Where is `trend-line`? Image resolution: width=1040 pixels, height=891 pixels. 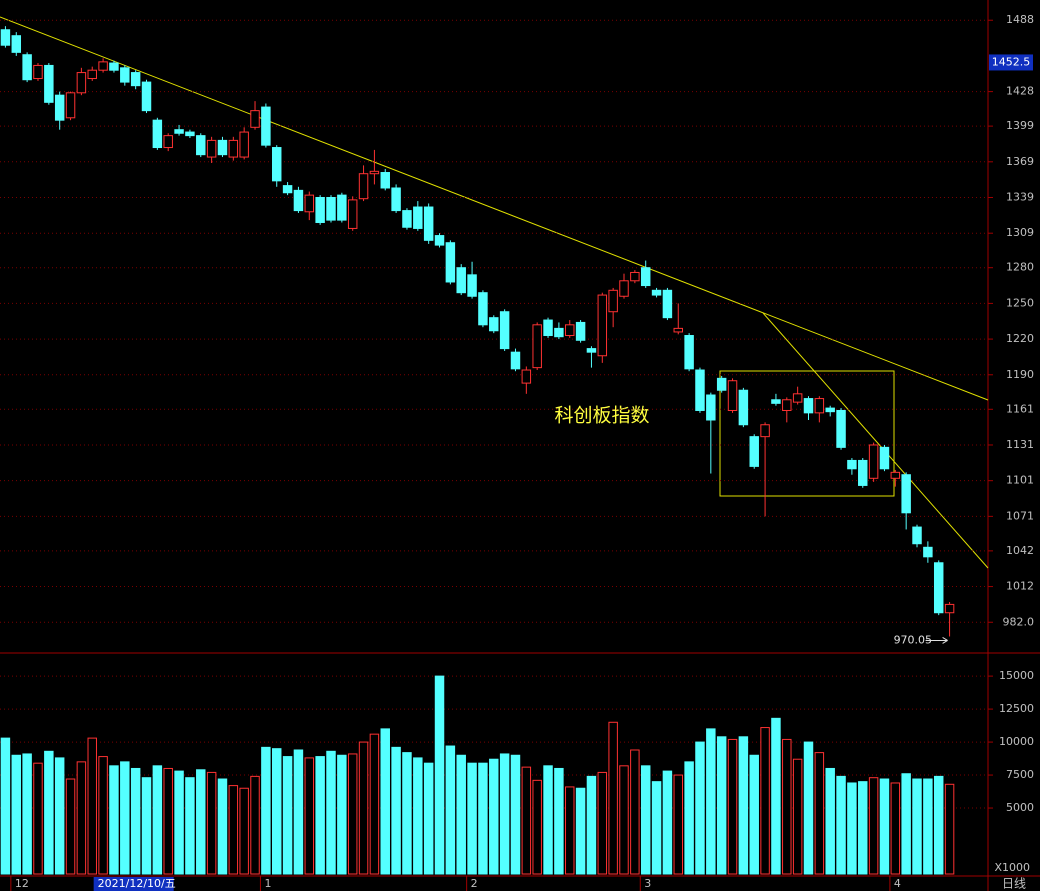
trend-line is located at coordinates (875, 440).